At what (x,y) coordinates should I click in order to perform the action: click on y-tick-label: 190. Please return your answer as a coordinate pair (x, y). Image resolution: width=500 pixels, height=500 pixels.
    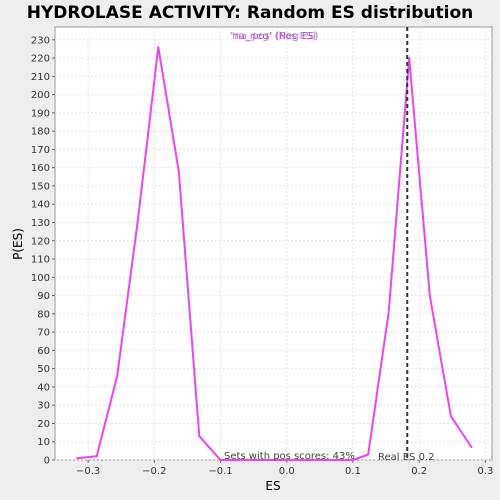
    Looking at the image, I should click on (40, 113).